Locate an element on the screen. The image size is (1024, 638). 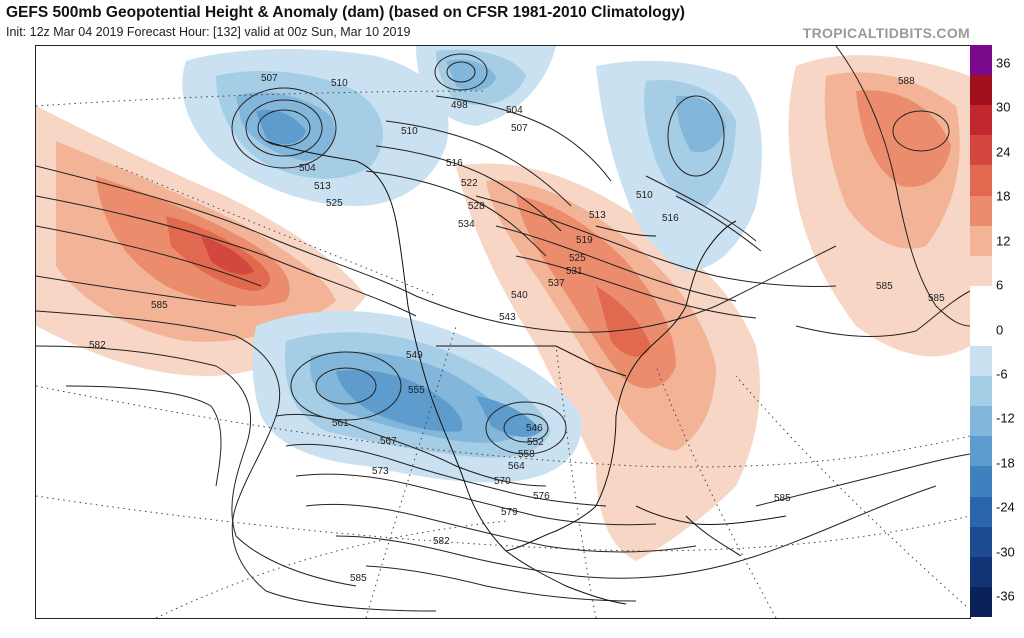
contour-label: 498 is located at coordinates (459, 105).